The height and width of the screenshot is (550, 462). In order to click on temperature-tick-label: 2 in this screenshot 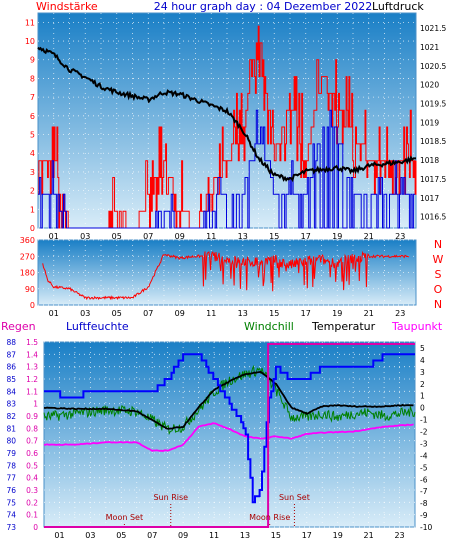, I will do `click(422, 384)`.